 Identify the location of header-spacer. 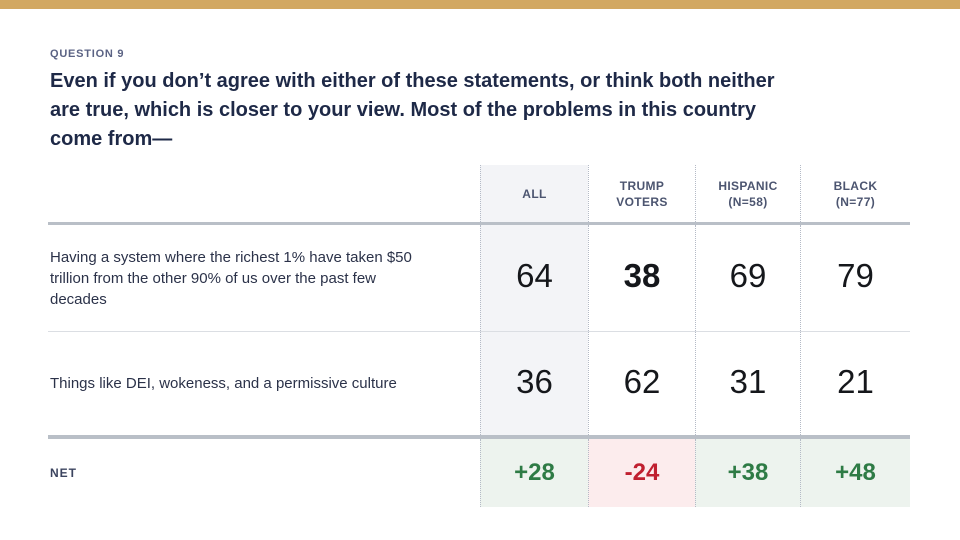
(264, 193).